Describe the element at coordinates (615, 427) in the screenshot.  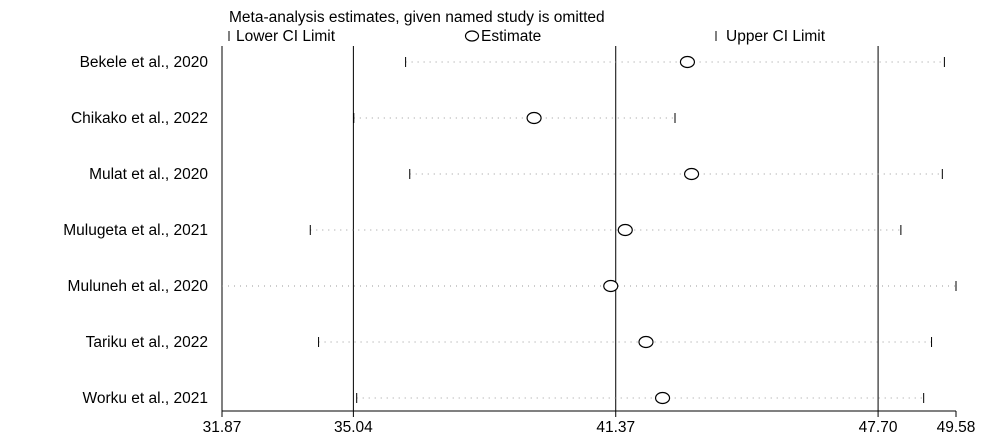
I see `x-tick-label: 41.37` at that location.